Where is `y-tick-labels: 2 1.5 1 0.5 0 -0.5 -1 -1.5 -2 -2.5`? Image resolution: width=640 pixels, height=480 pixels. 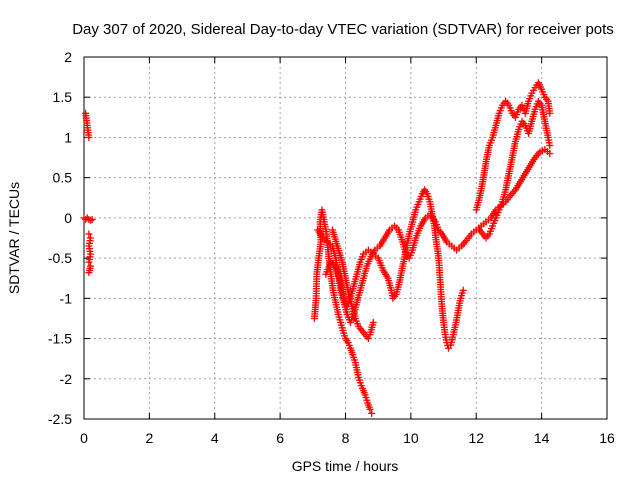 y-tick-labels: 2 1.5 1 0.5 0 -0.5 -1 -1.5 -2 -2.5 is located at coordinates (60, 238).